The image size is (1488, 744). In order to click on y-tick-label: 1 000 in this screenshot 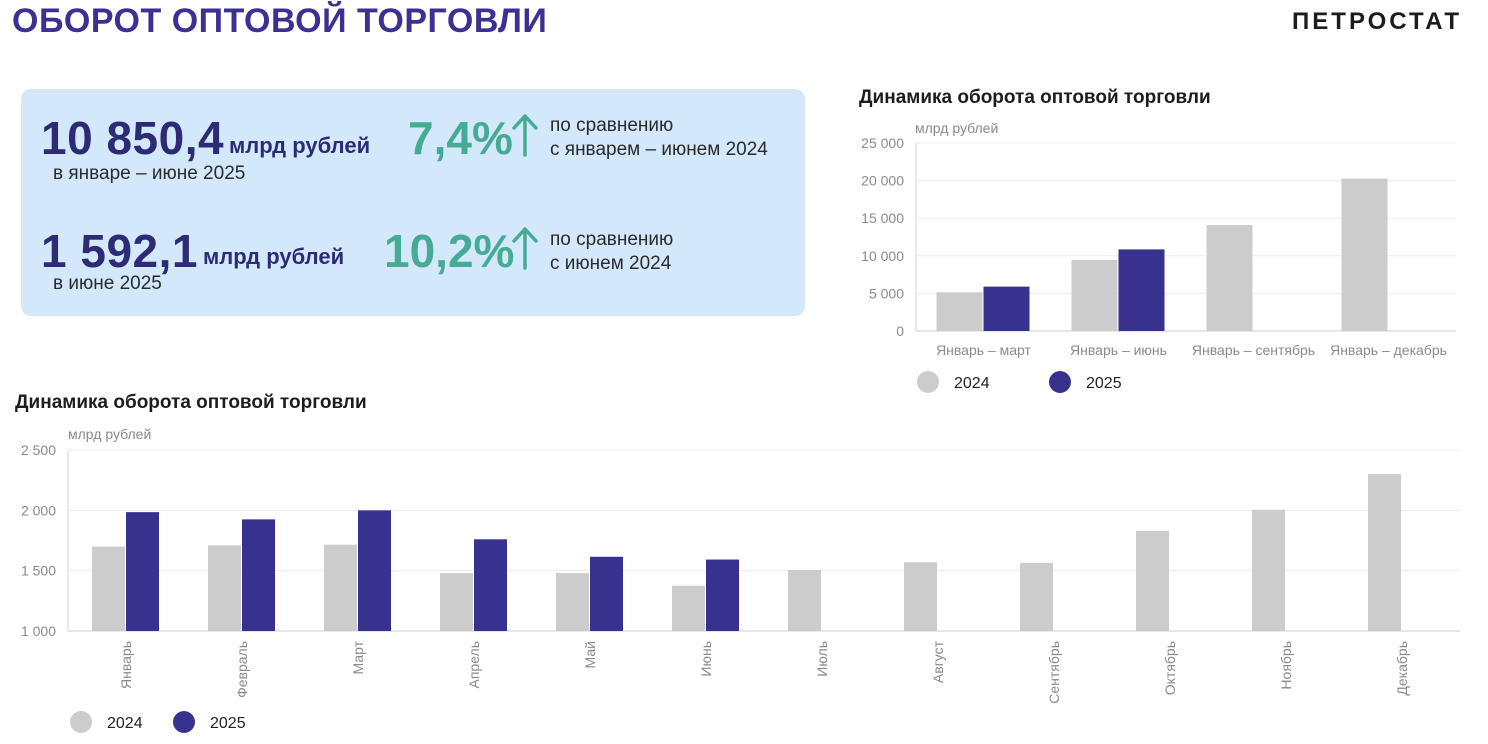, I will do `click(38, 631)`.